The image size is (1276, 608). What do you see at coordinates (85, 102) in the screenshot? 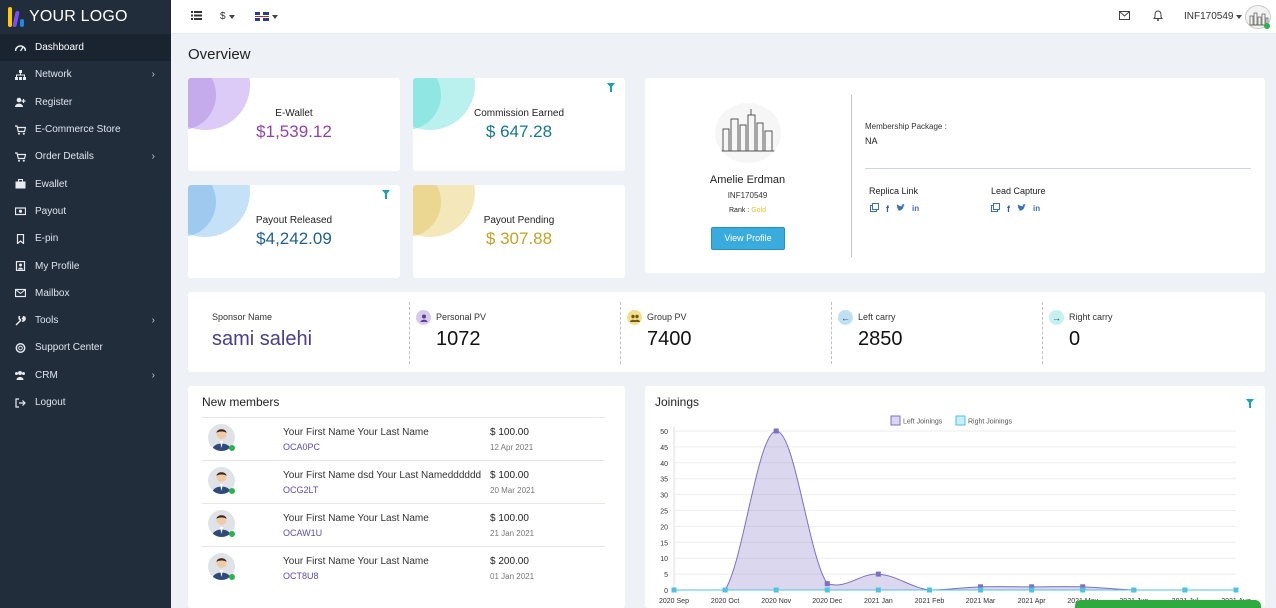
I see `sidebar-item-register: Register` at bounding box center [85, 102].